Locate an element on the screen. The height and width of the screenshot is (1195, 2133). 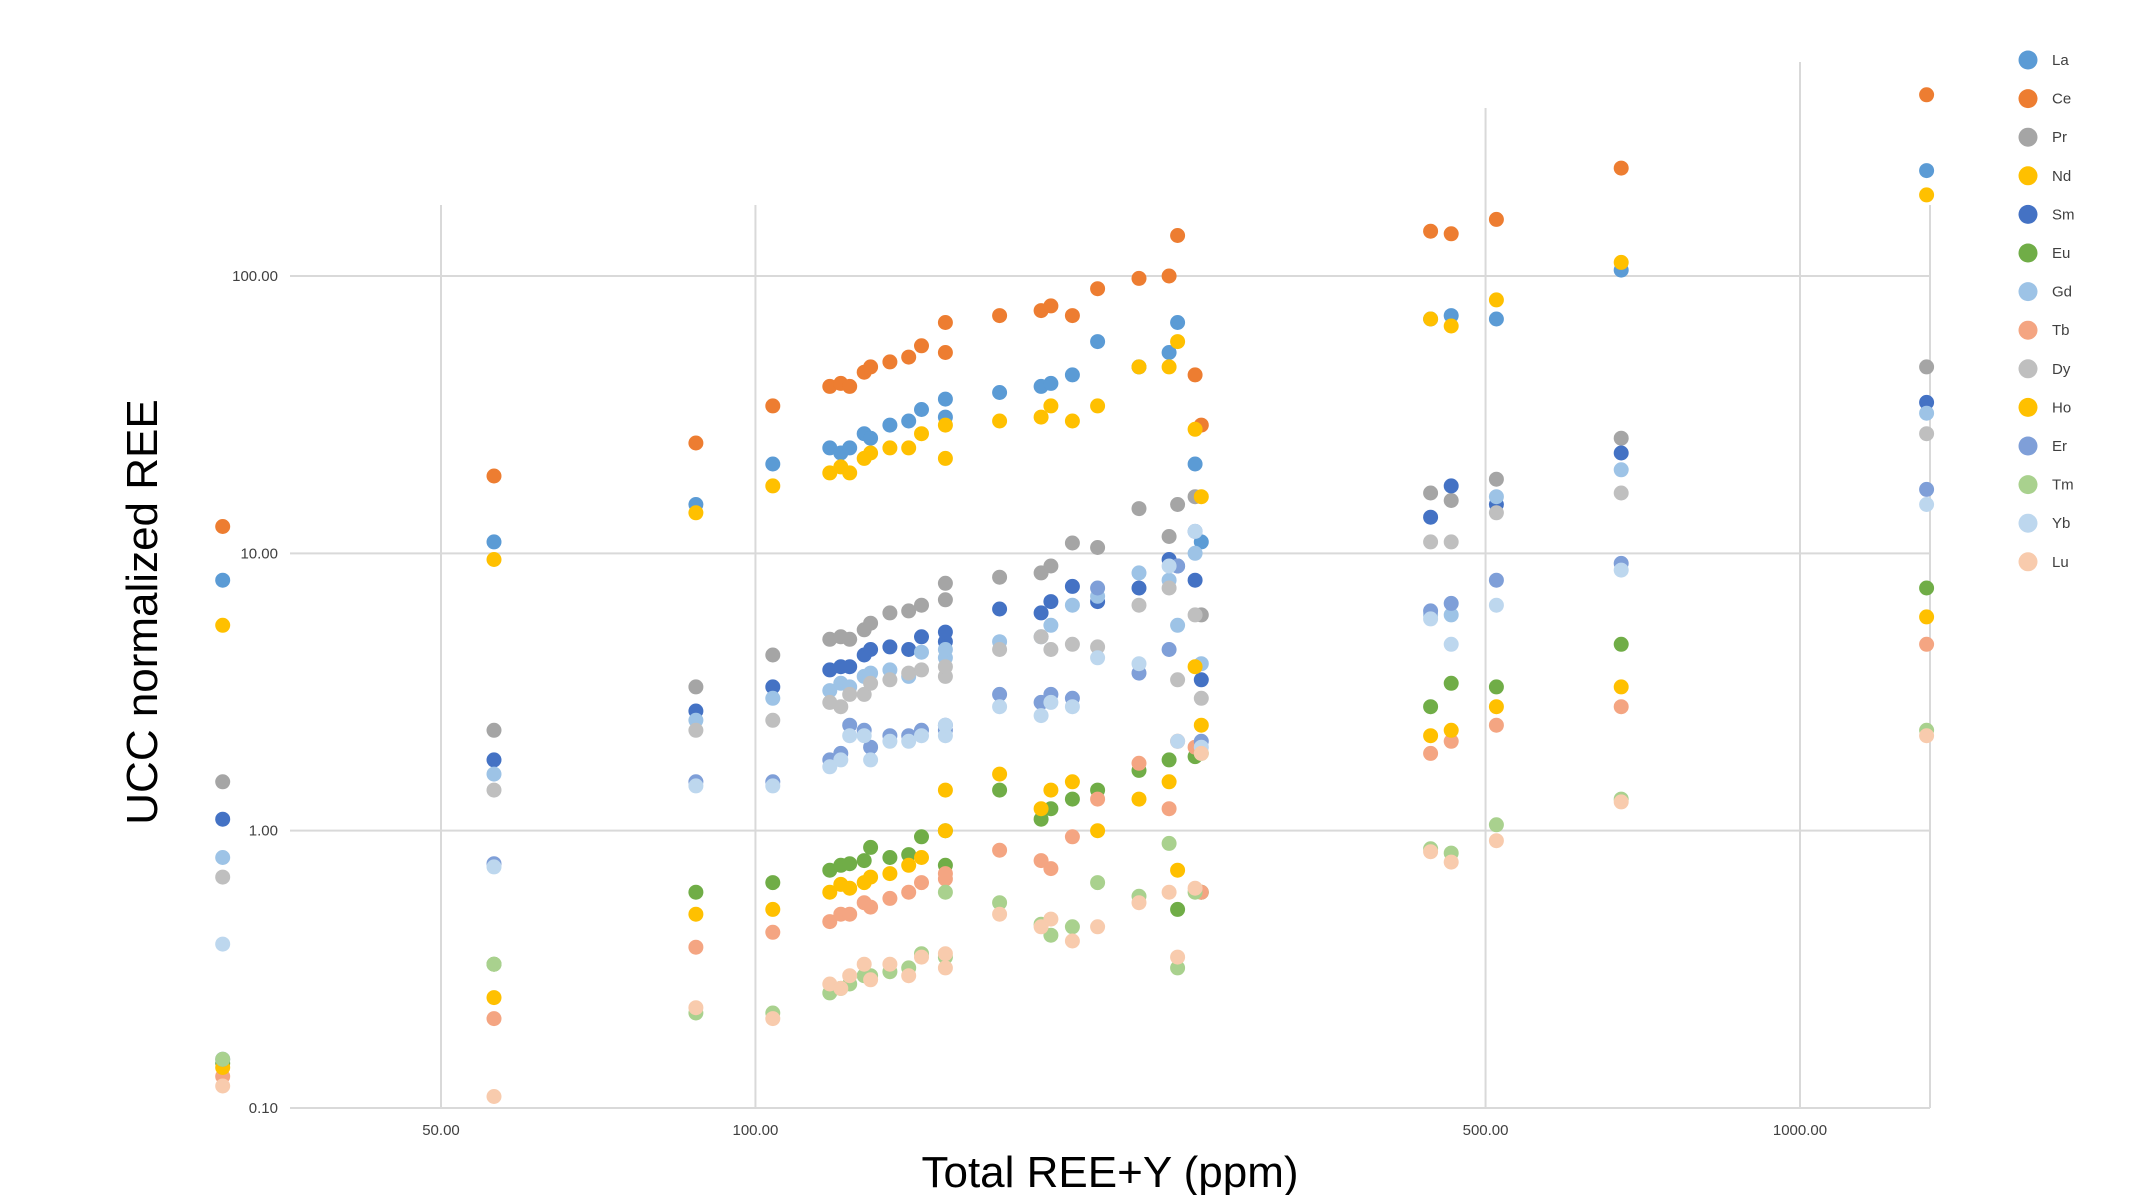
legend-item-dy: Dy is located at coordinates (2044, 369).